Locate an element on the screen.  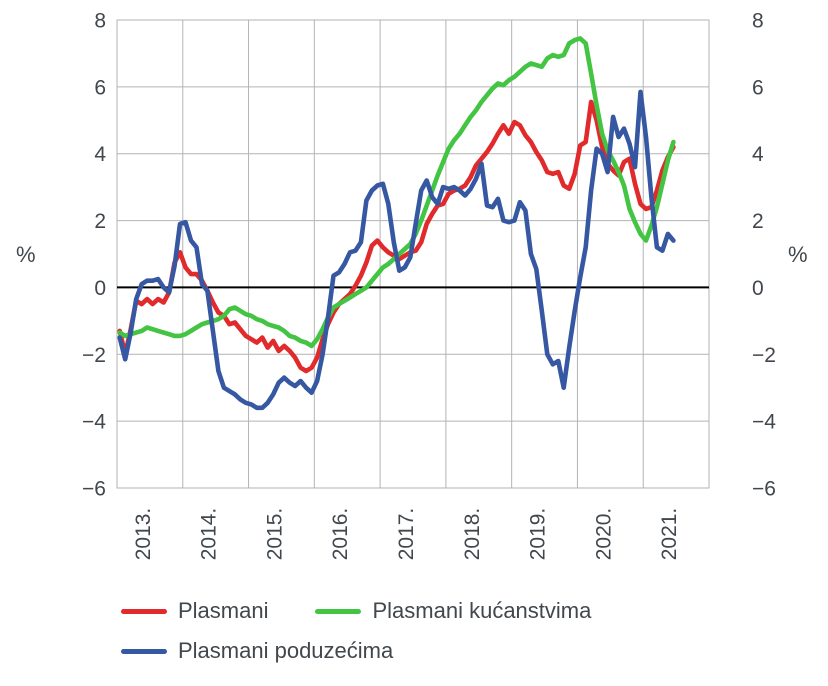
blue-line-swatch-icon is located at coordinates (144, 651).